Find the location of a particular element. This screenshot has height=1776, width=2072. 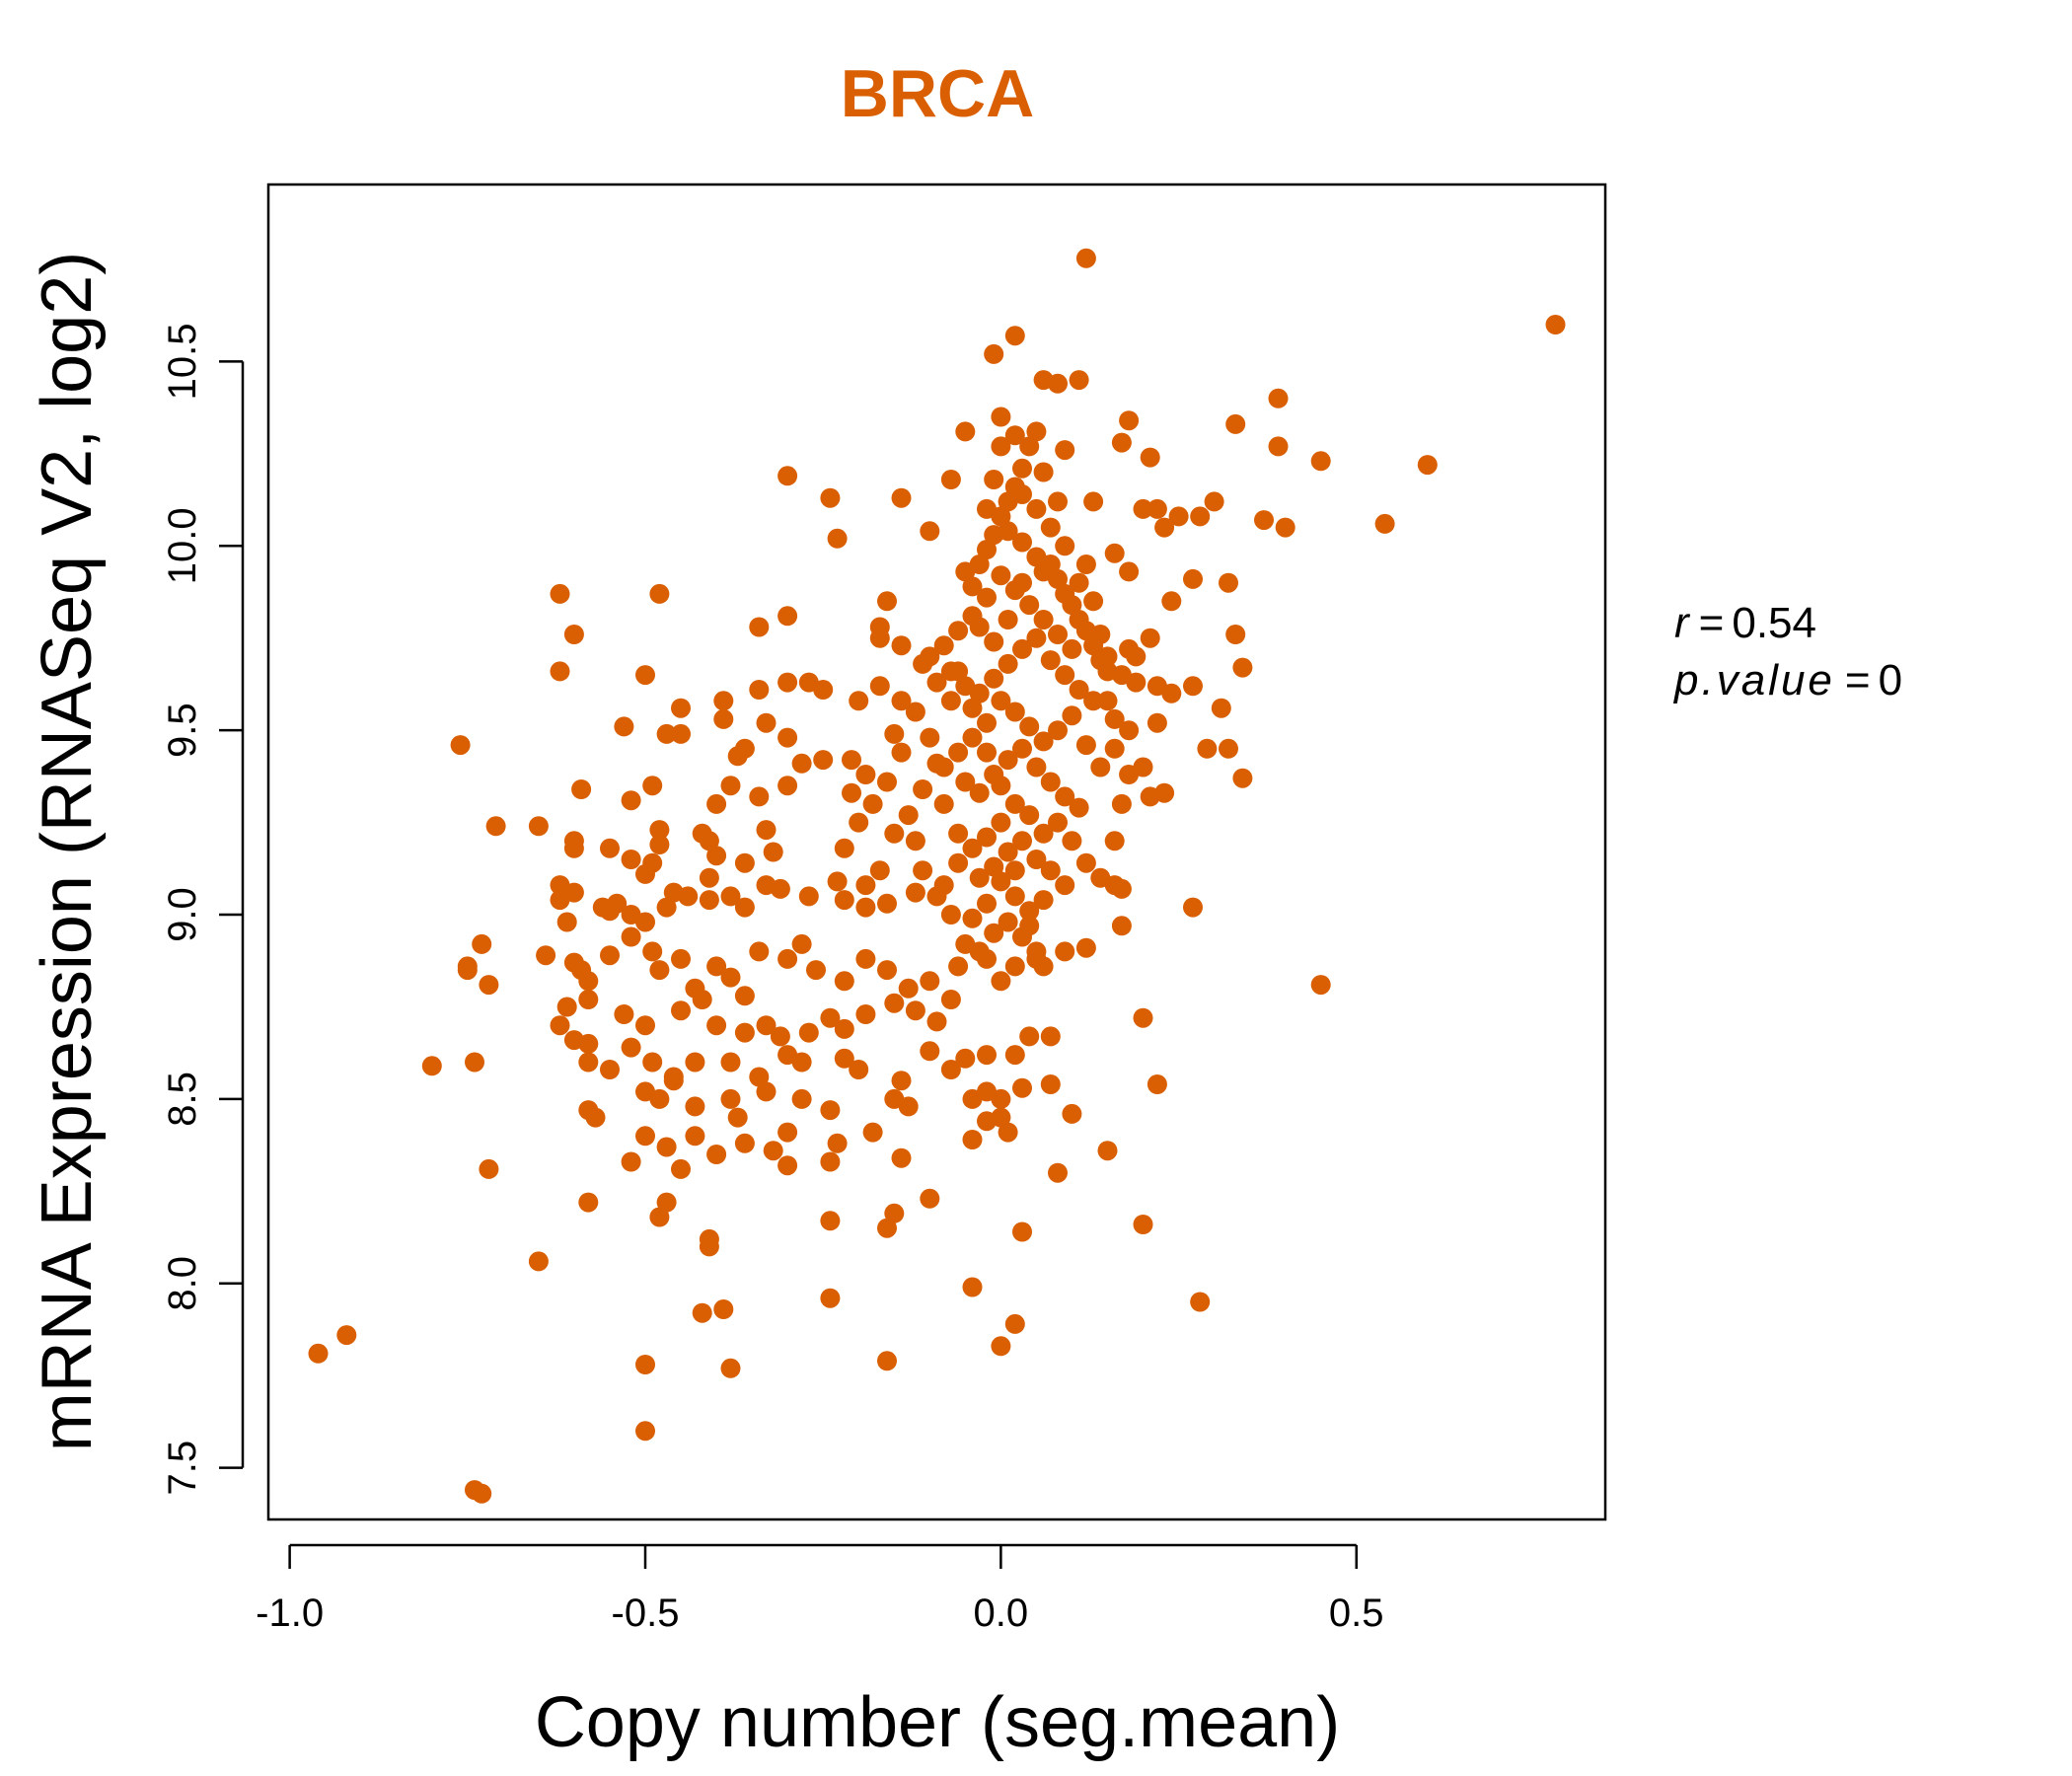

y-tick-label: 8.0 is located at coordinates (182, 1284).